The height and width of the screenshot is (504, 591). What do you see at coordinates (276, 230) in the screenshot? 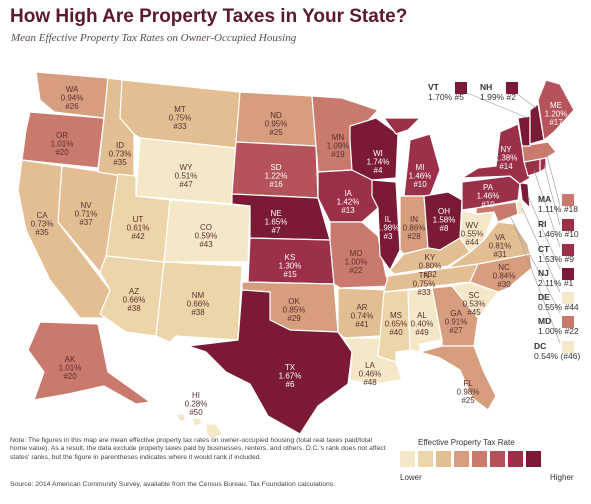
I see `state-label-NE: #7` at bounding box center [276, 230].